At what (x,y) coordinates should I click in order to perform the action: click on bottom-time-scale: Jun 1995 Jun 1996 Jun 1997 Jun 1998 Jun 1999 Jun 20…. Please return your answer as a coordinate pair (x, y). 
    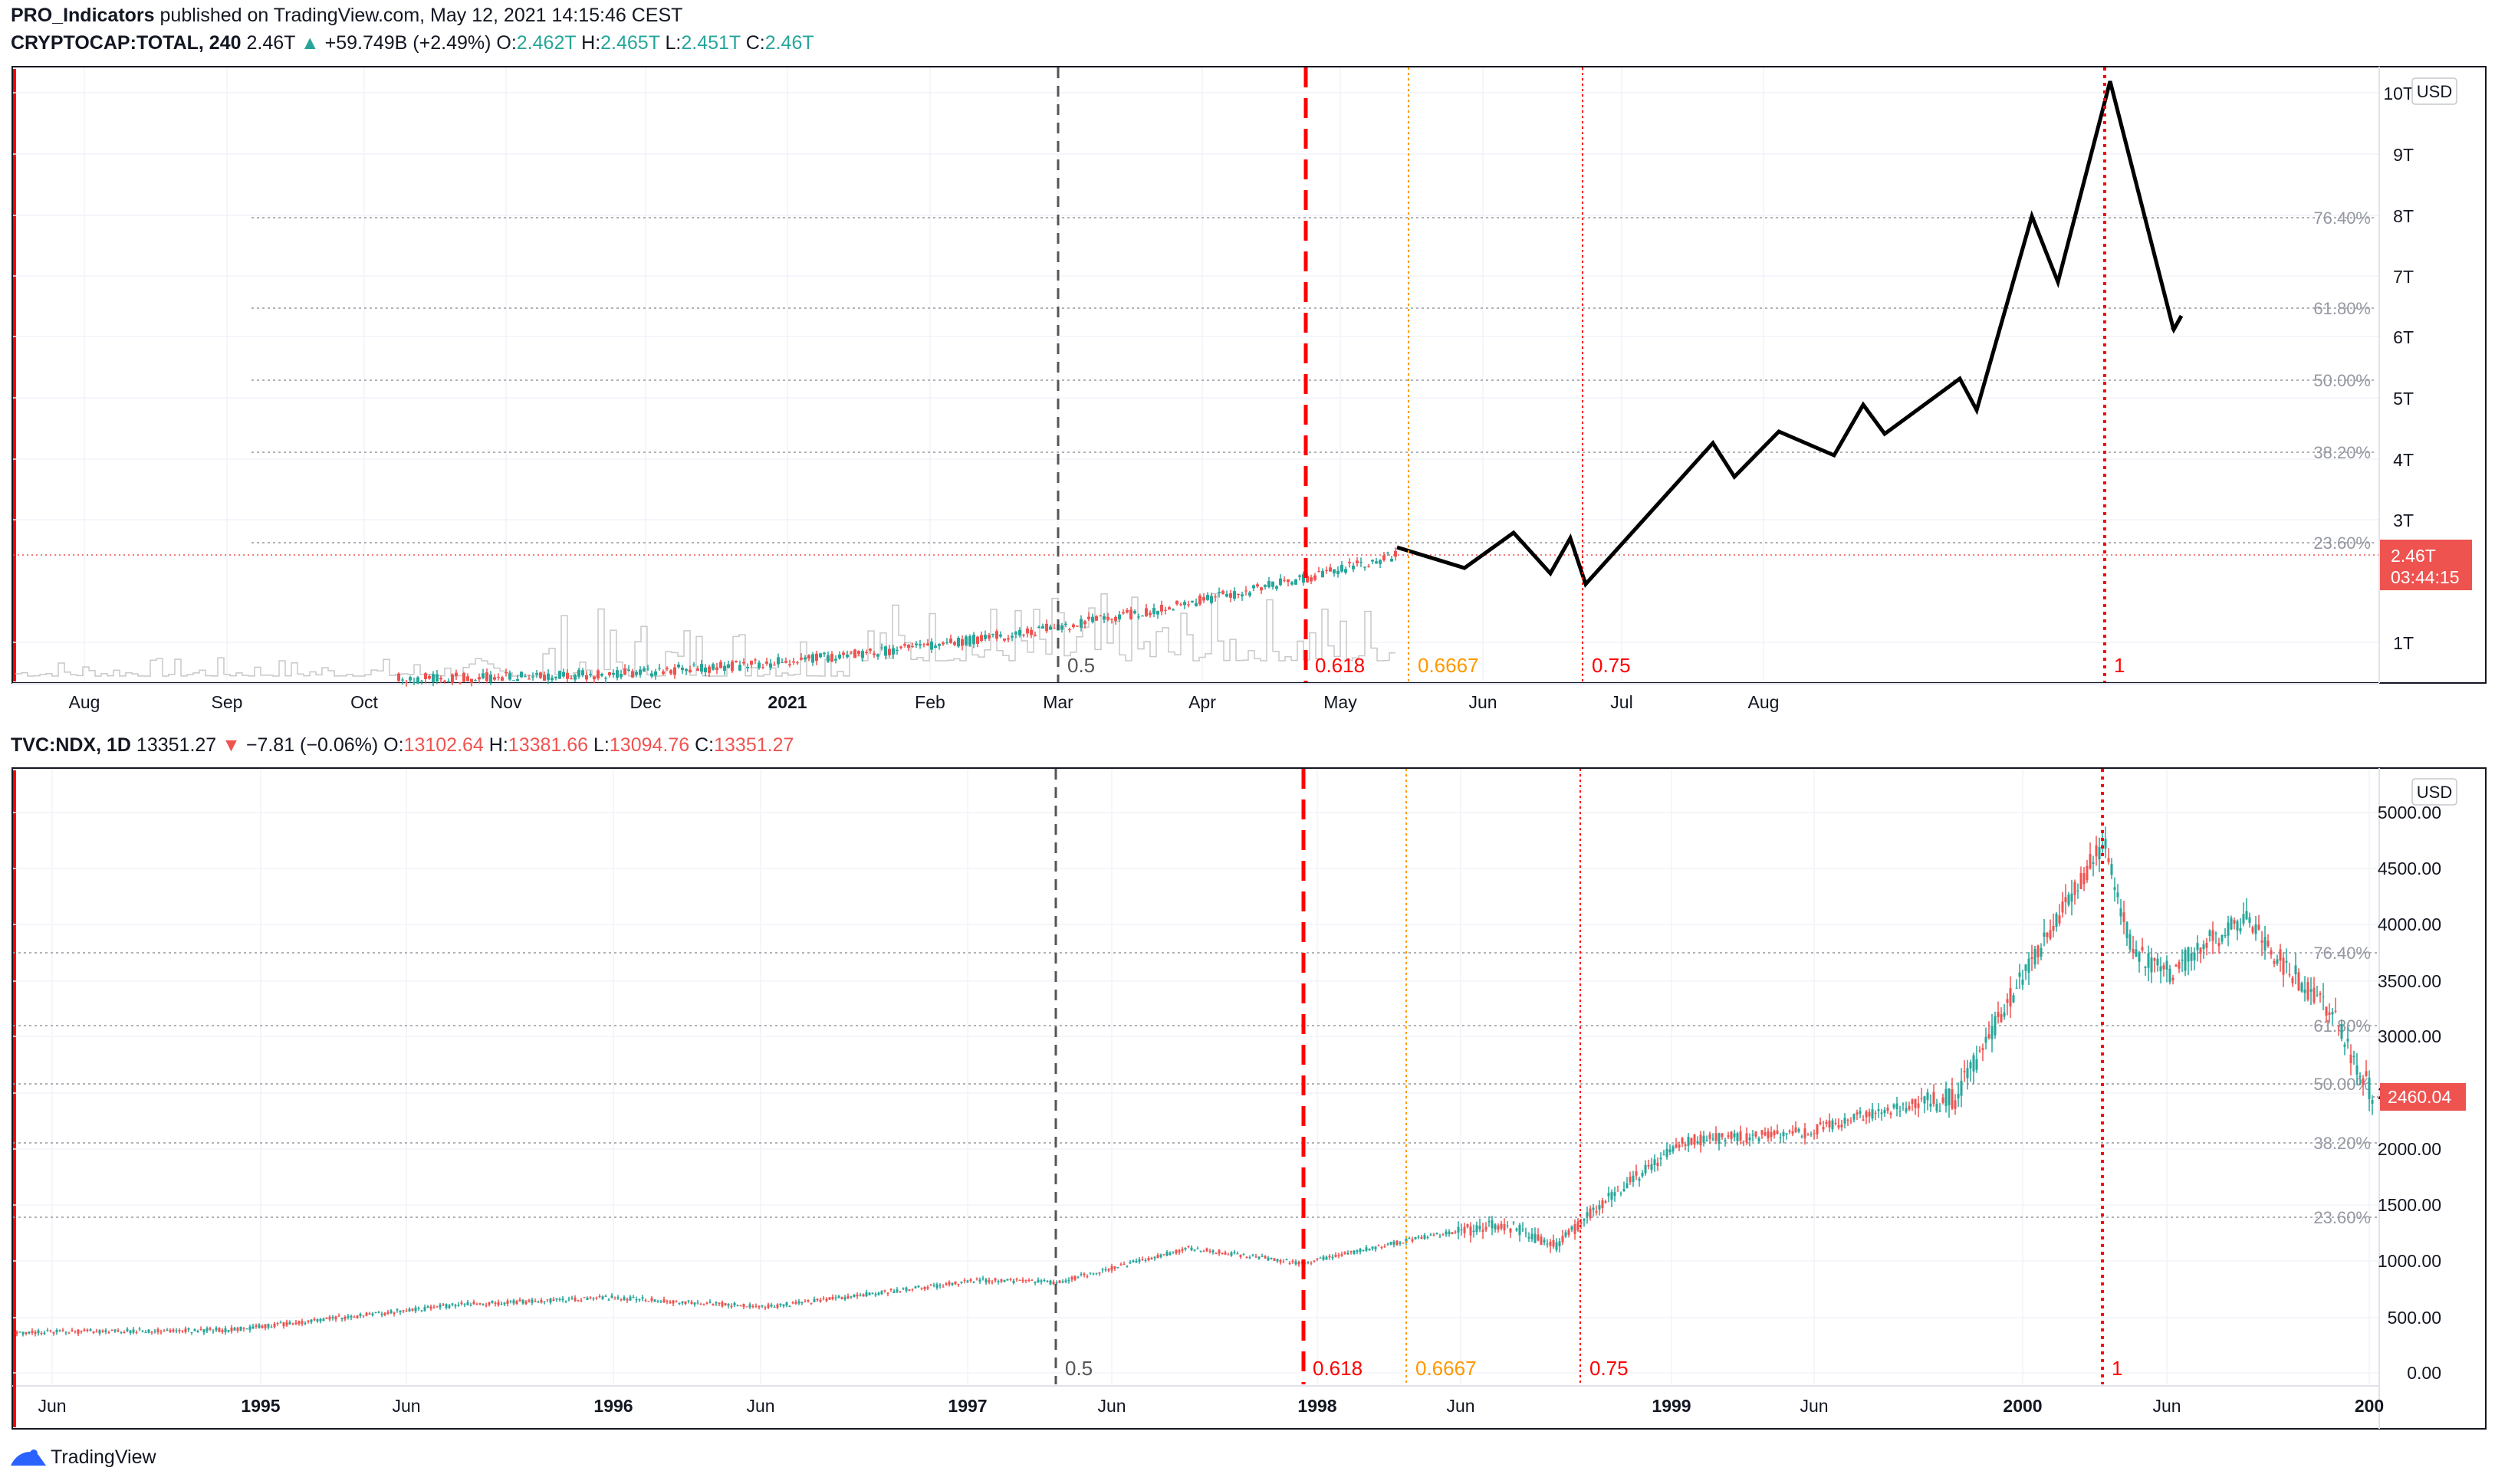
    Looking at the image, I should click on (1211, 1406).